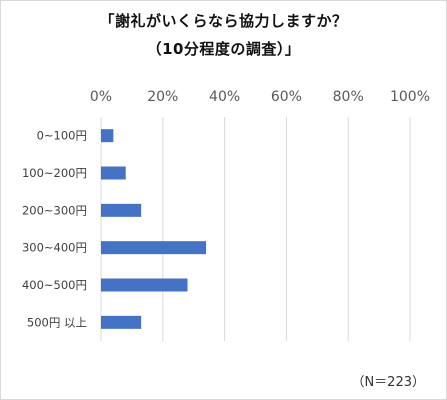 The width and height of the screenshot is (447, 400). I want to click on x-tick-label: 20%, so click(162, 97).